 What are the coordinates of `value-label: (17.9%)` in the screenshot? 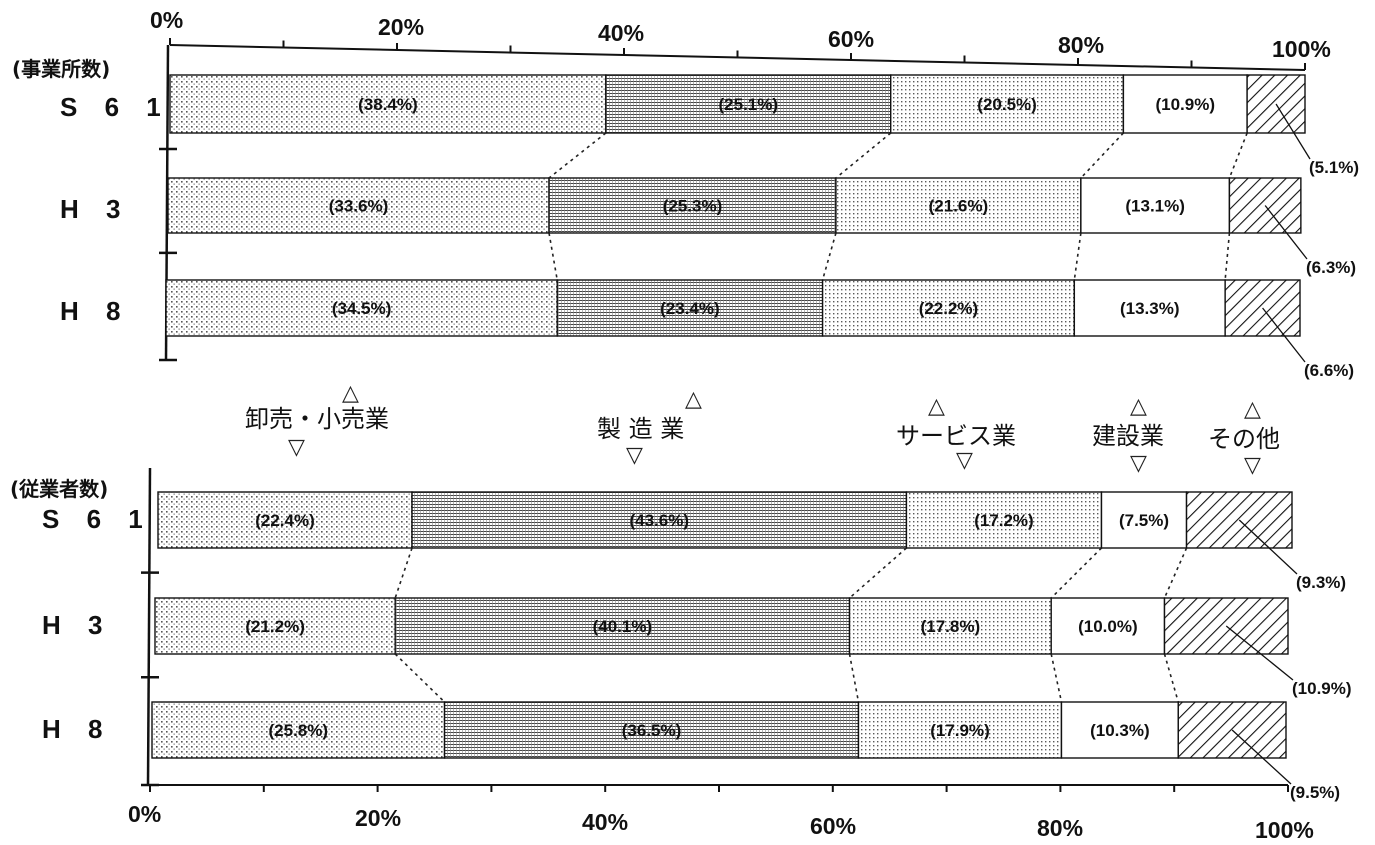 It's located at (960, 730).